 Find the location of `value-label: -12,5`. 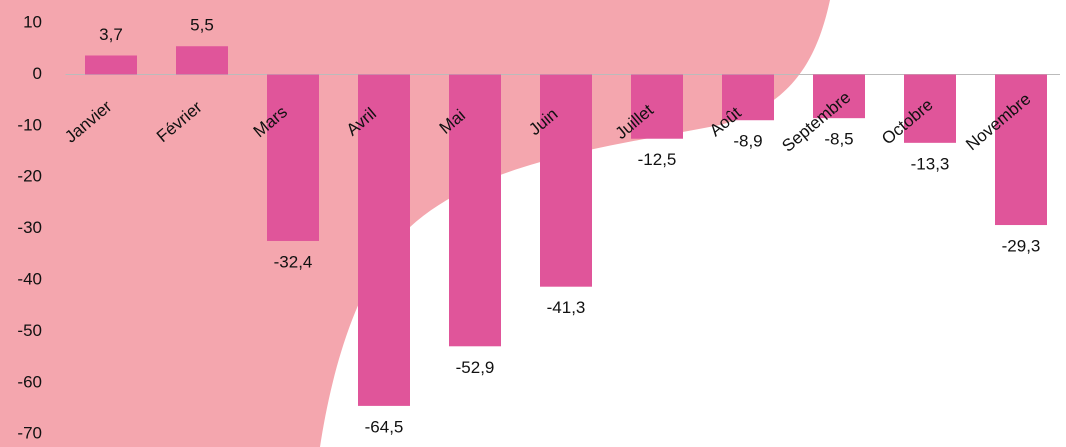

value-label: -12,5 is located at coordinates (657, 159).